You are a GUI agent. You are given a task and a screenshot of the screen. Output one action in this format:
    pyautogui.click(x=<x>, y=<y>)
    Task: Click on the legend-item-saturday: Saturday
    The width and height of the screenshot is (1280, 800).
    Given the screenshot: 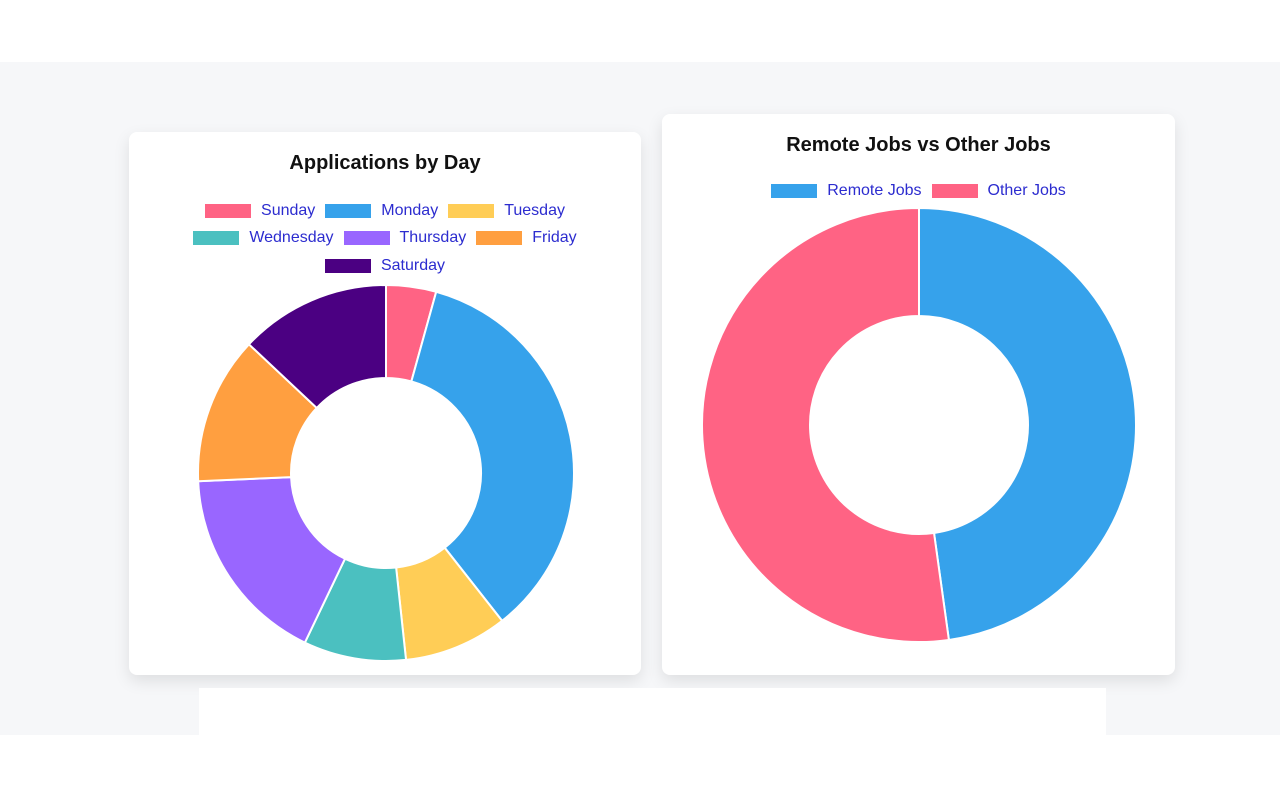 What is the action you would take?
    pyautogui.click(x=385, y=266)
    